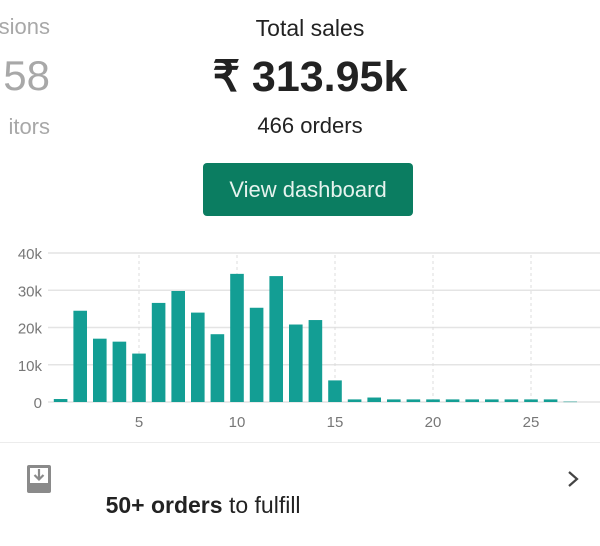  What do you see at coordinates (300, 480) in the screenshot?
I see `orders-to-fulfill-row: 50+ orders to fulfill` at bounding box center [300, 480].